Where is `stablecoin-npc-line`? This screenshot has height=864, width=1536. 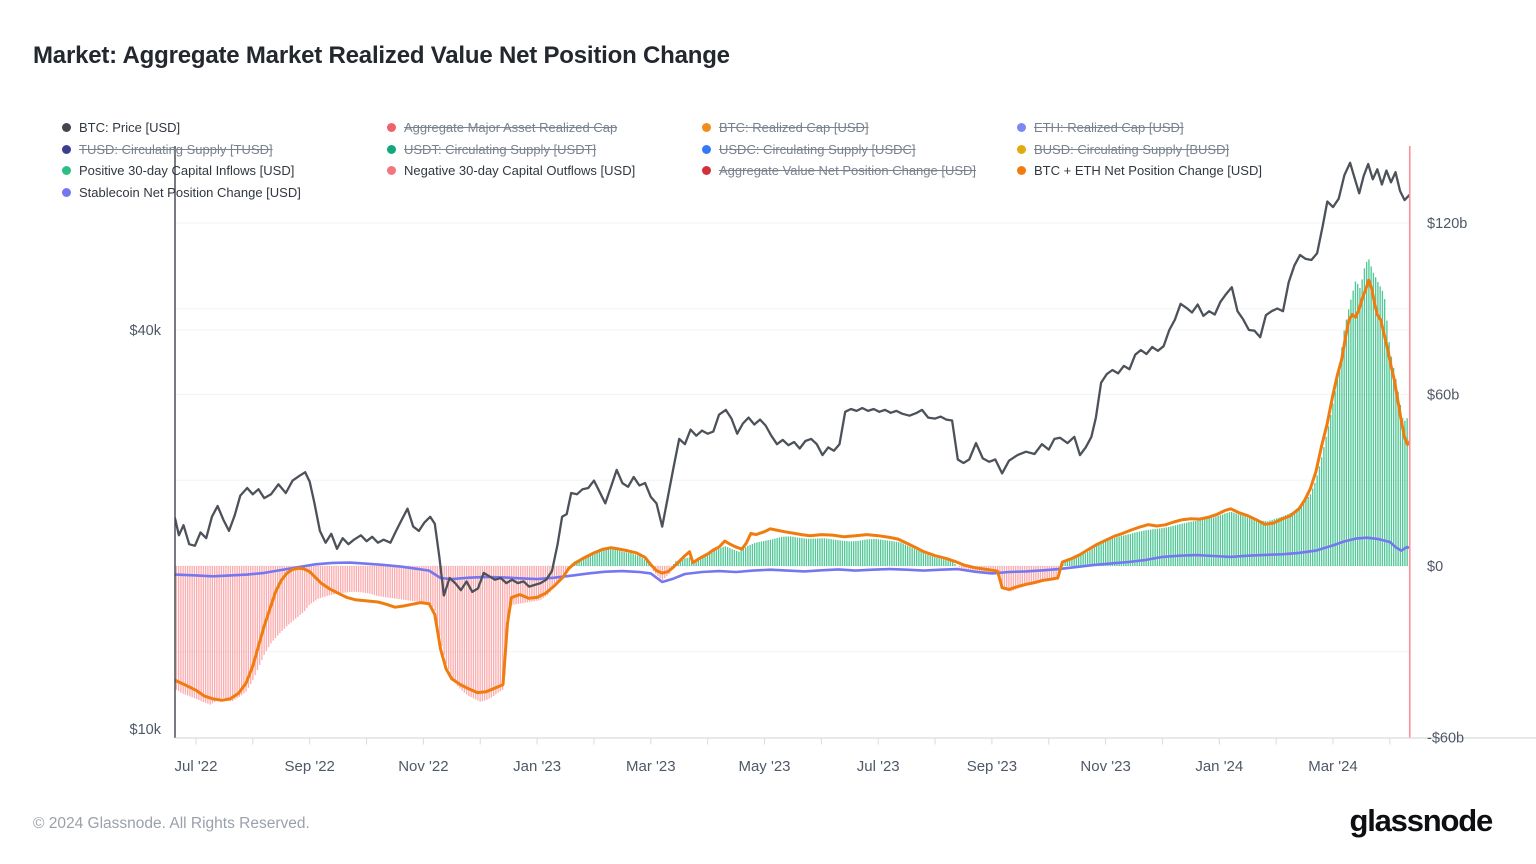 stablecoin-npc-line is located at coordinates (792, 560).